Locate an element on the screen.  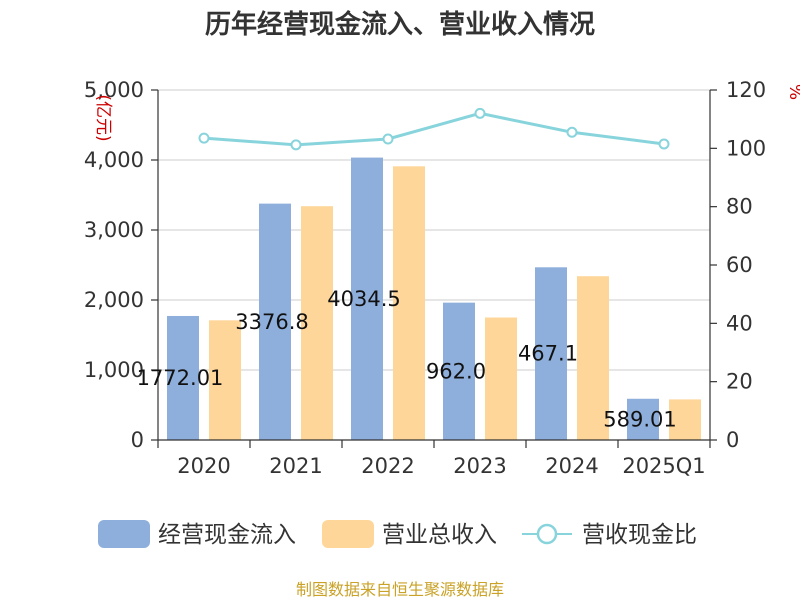
legend-marker is located at coordinates (547, 534).